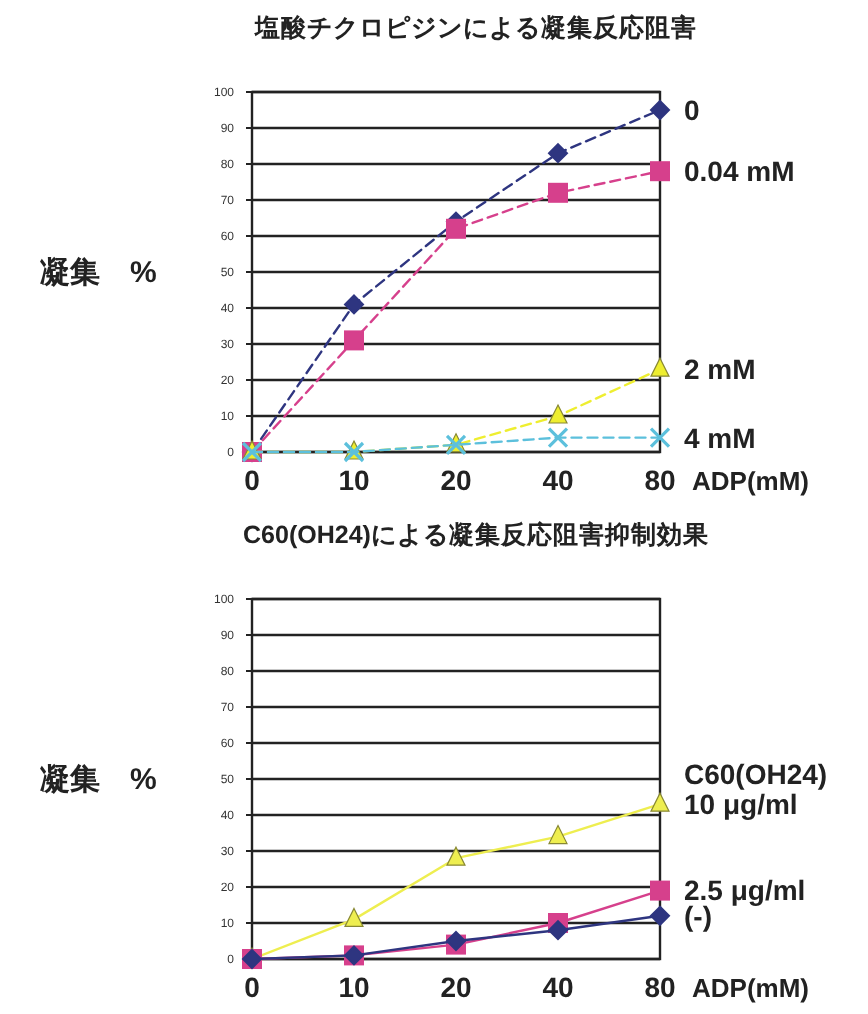 The height and width of the screenshot is (1014, 868). Describe the element at coordinates (739, 171) in the screenshot. I see `series-label: 0.04 mM` at that location.